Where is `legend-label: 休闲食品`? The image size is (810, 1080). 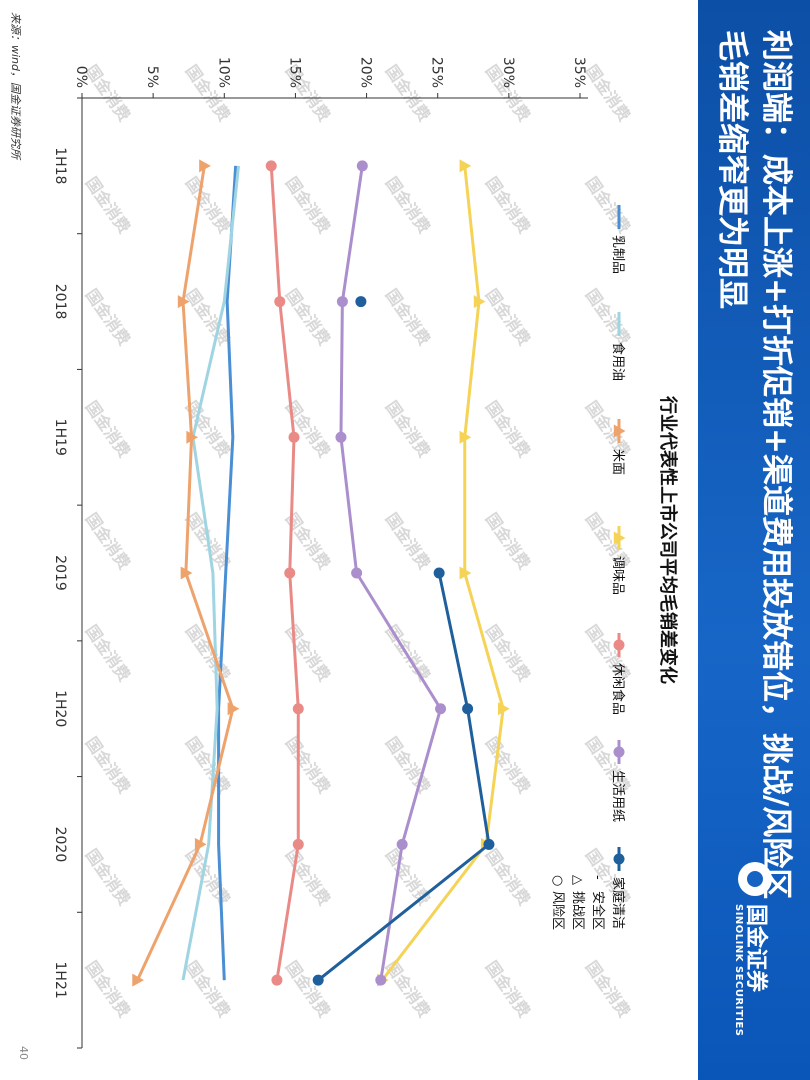
legend-label: 休闲食品 is located at coordinates (618, 689).